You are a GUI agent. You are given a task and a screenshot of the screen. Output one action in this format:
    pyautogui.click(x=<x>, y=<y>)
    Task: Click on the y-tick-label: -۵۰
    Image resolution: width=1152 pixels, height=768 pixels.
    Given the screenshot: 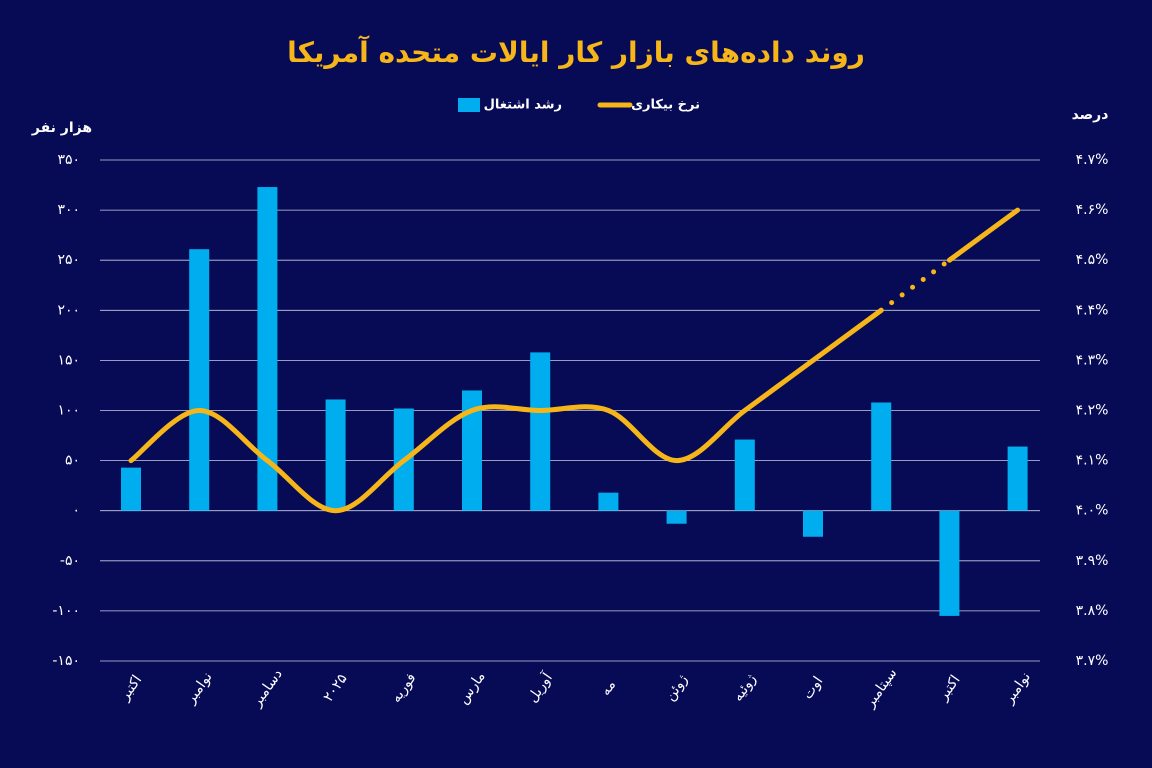 What is the action you would take?
    pyautogui.click(x=70, y=561)
    